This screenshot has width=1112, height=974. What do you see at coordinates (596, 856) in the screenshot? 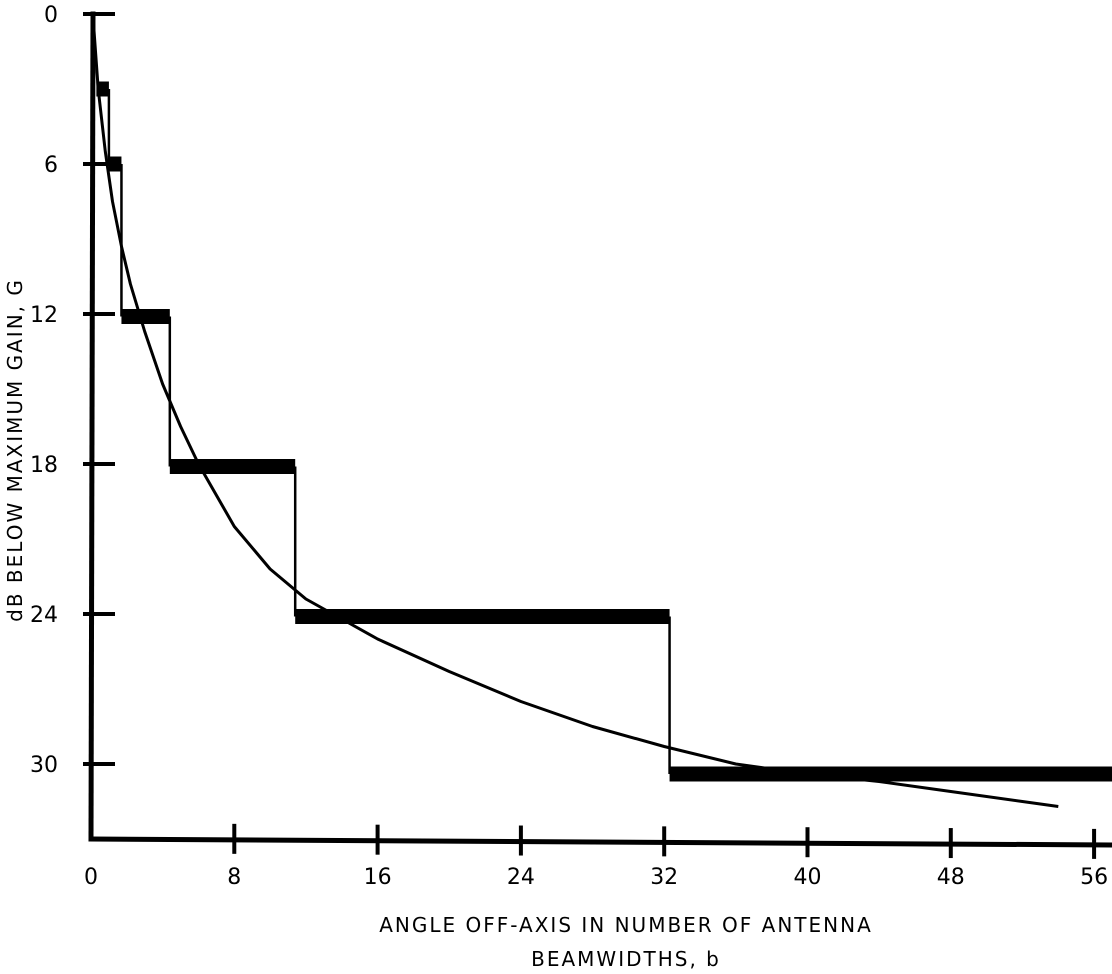
I see `x-ticks: 0 8 16 24 32 40 48 56` at bounding box center [596, 856].